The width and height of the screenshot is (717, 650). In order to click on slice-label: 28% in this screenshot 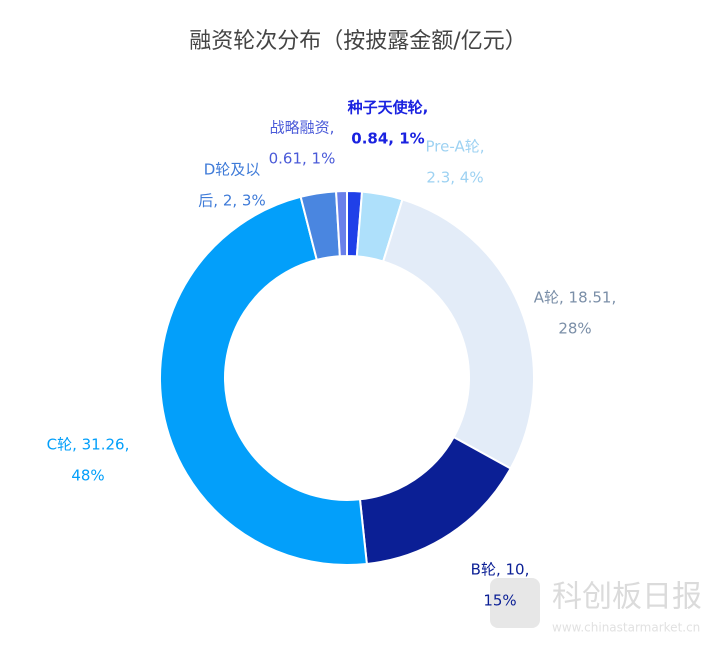, I will do `click(574, 329)`.